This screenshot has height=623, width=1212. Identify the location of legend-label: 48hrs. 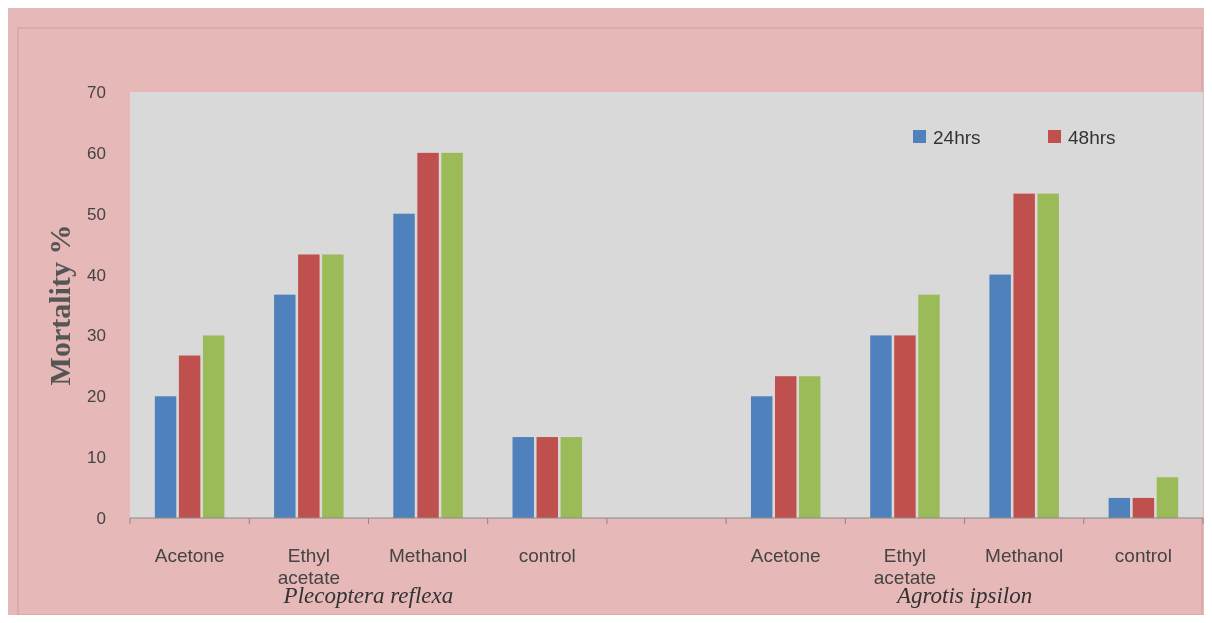
(1092, 137).